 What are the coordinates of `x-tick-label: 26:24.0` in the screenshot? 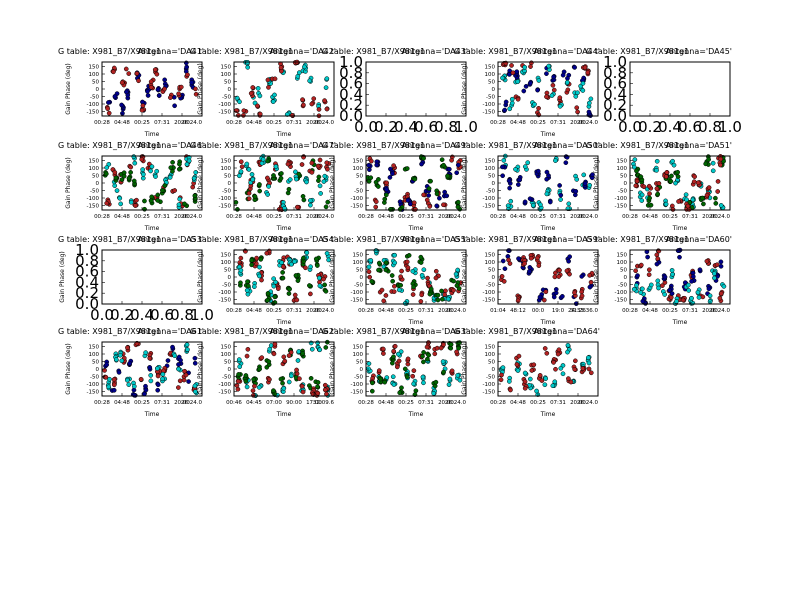 It's located at (588, 123).